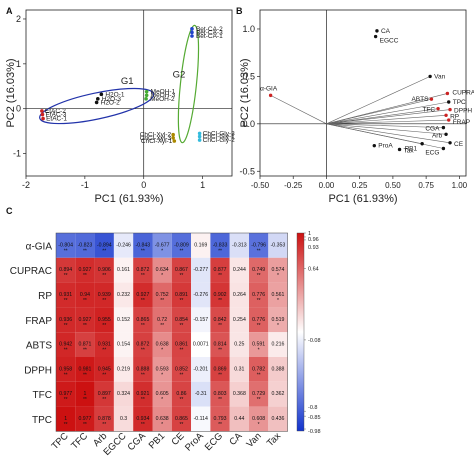  What do you see at coordinates (162, 245) in the screenshot?
I see `cell-value: -0.677` at bounding box center [162, 245].